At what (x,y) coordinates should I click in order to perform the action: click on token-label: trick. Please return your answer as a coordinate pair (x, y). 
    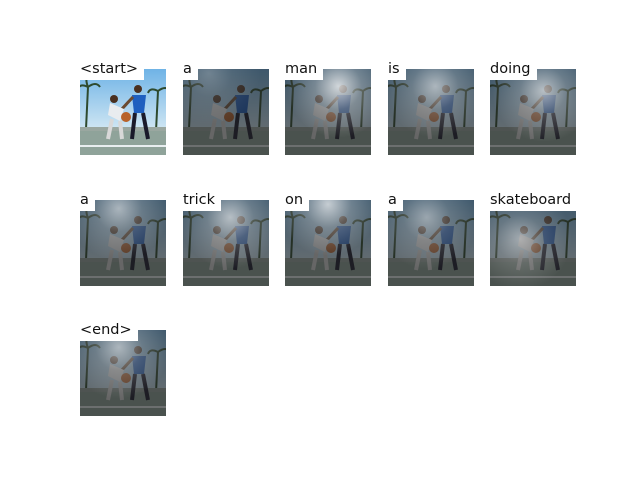
    Looking at the image, I should click on (202, 200).